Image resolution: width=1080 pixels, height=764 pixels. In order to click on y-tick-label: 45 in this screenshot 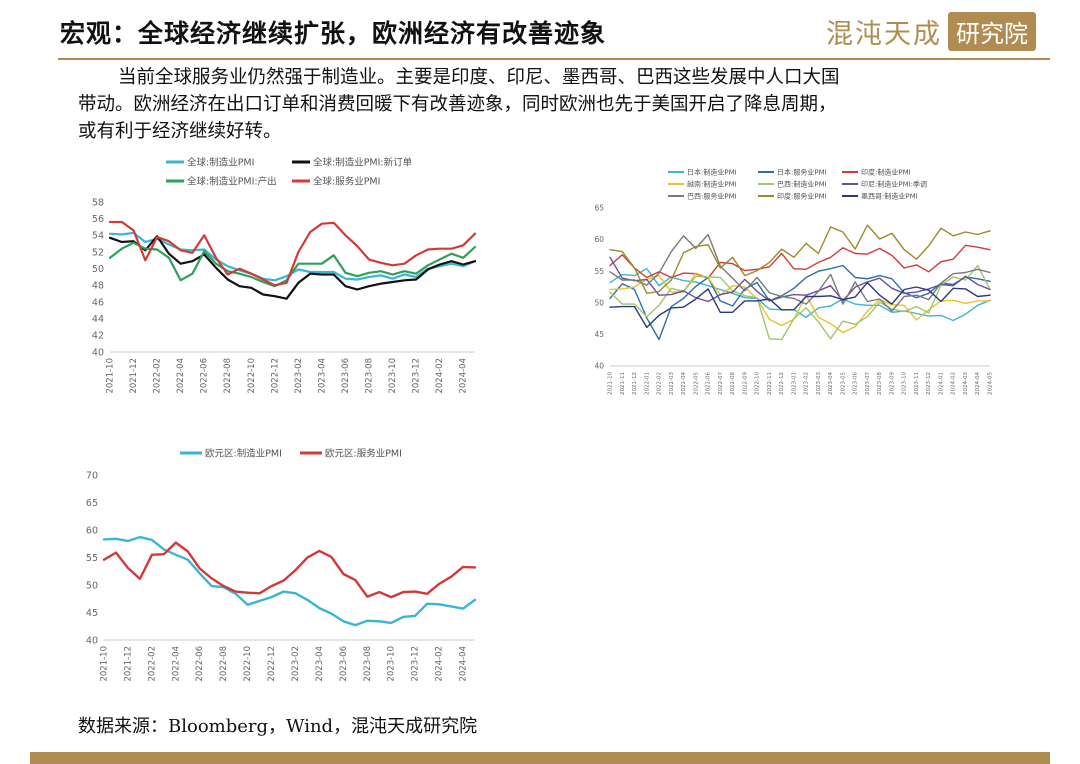, I will do `click(599, 334)`.